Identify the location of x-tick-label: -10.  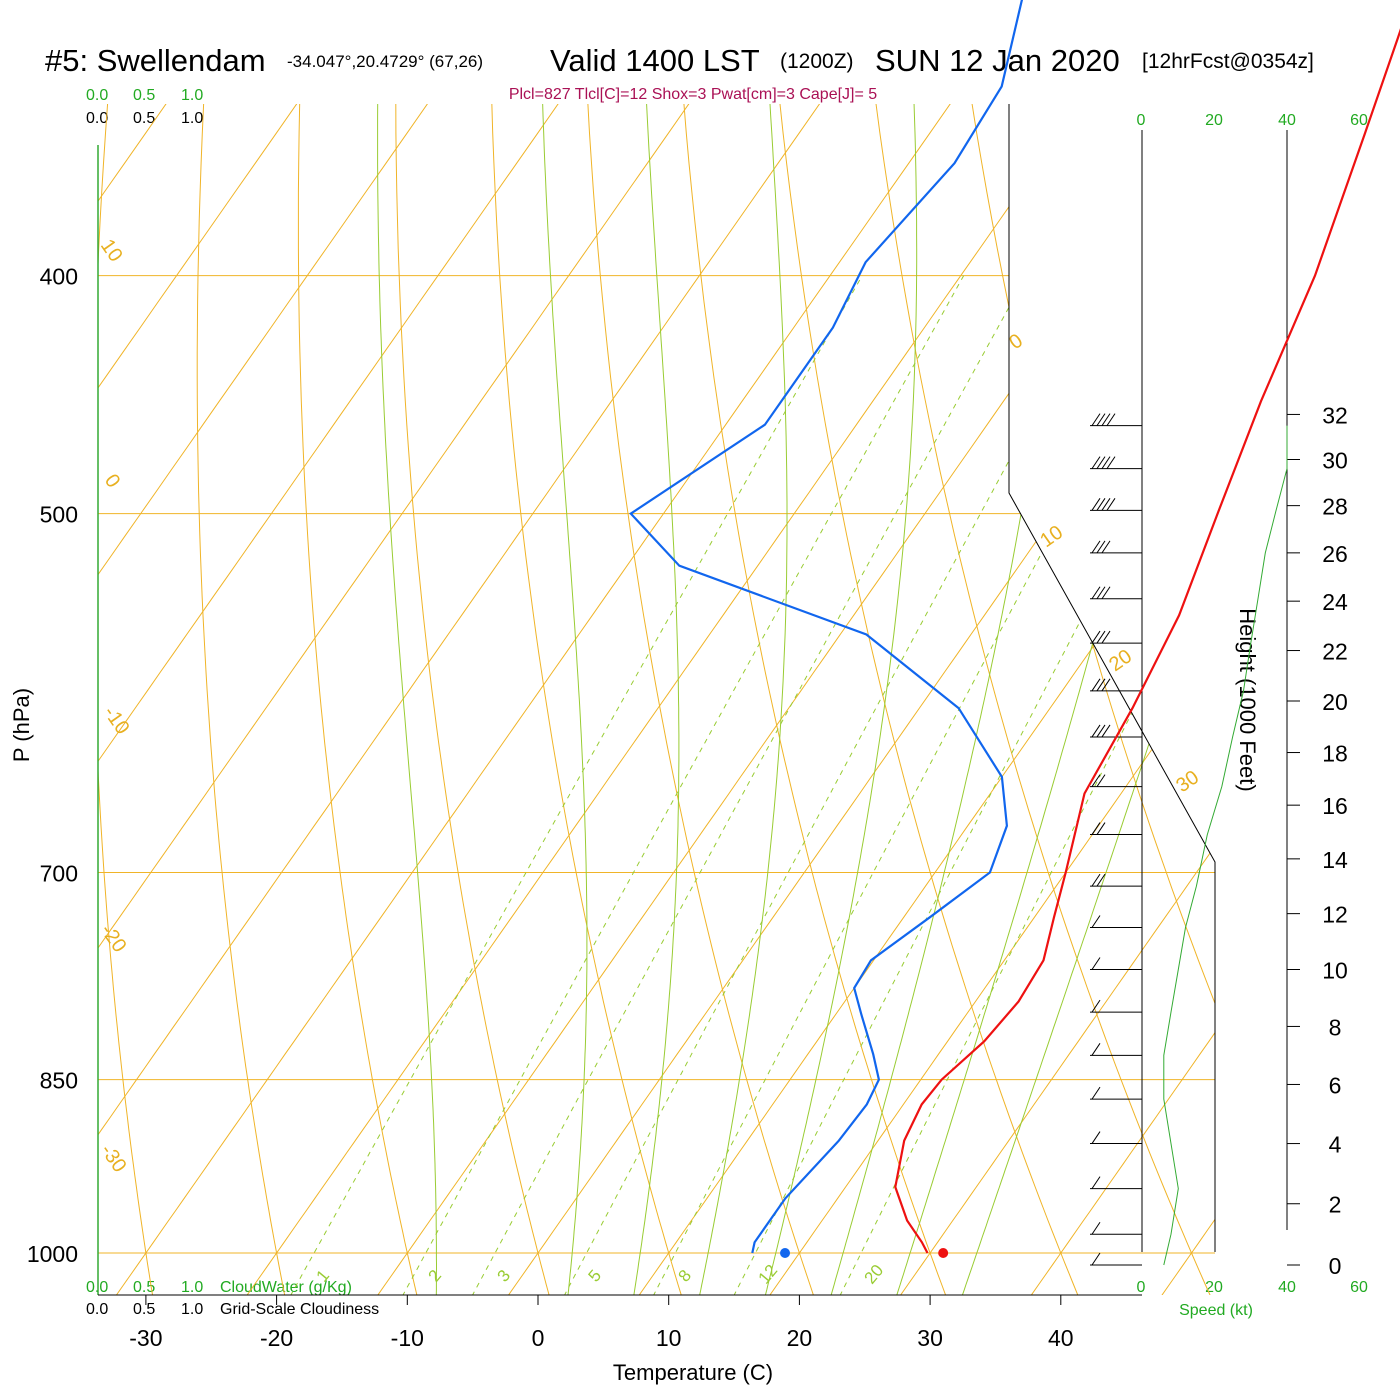
(407, 1338).